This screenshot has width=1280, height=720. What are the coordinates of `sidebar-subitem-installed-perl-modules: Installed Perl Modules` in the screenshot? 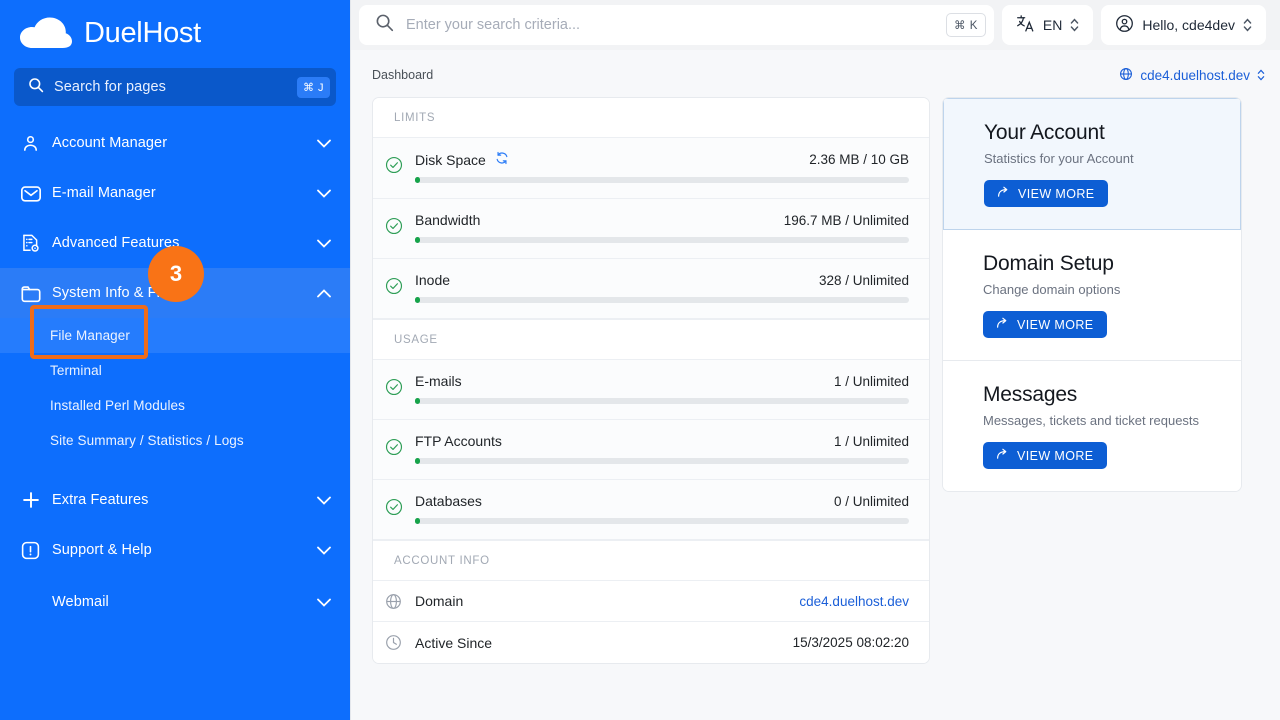 It's located at (175, 405).